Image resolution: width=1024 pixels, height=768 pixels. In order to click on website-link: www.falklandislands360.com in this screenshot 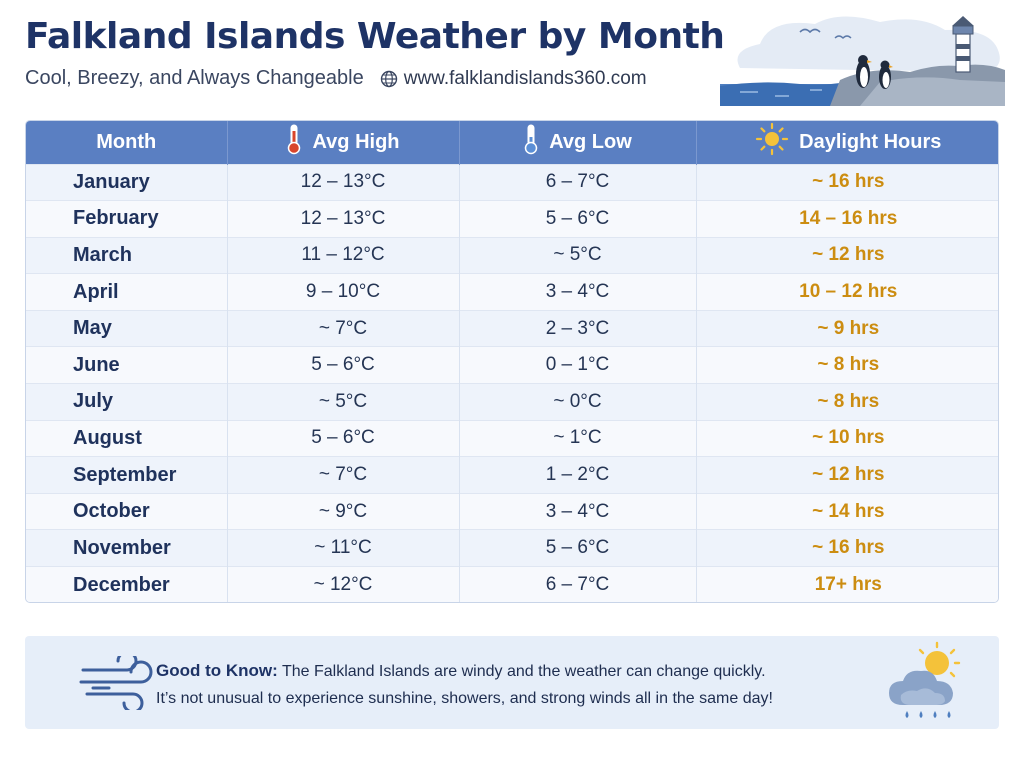, I will do `click(525, 78)`.